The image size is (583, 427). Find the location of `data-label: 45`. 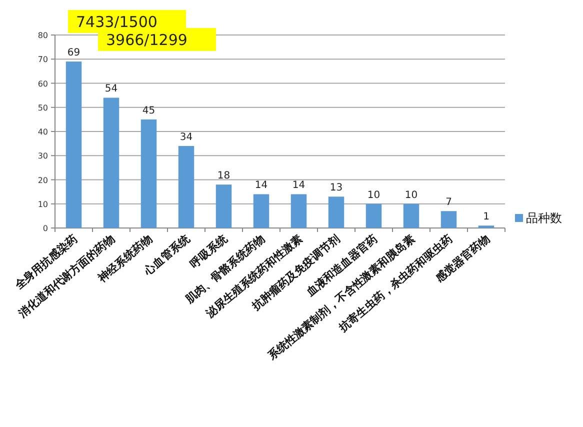

data-label: 45 is located at coordinates (149, 110).